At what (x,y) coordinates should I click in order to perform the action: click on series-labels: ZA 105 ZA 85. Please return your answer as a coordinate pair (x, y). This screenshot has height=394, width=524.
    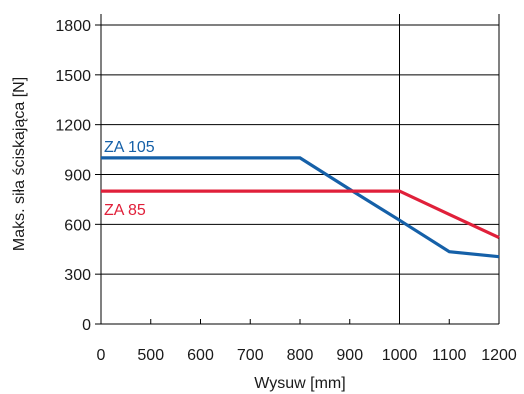
    Looking at the image, I should click on (129, 179).